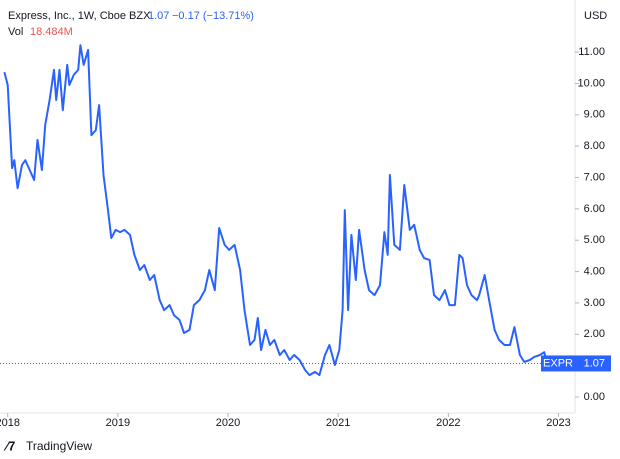  I want to click on price-label: 1.07, so click(594, 363).